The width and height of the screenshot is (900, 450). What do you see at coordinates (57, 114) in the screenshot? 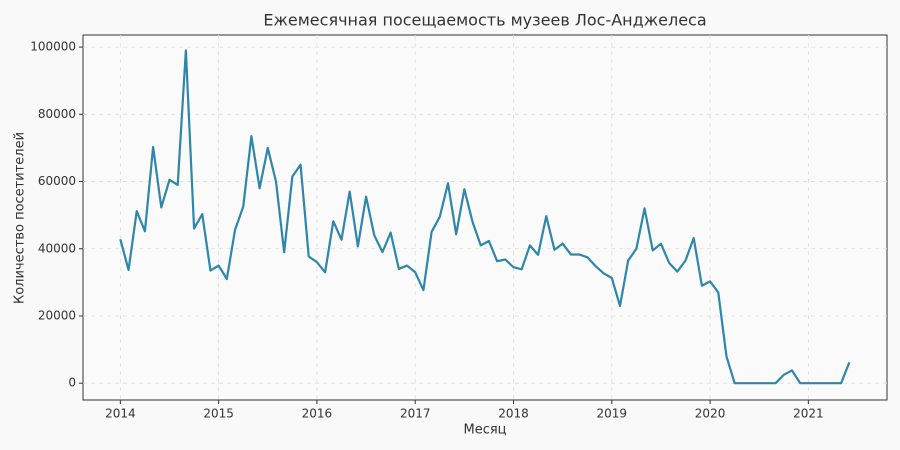
I see `y-tick-label: 80000` at bounding box center [57, 114].